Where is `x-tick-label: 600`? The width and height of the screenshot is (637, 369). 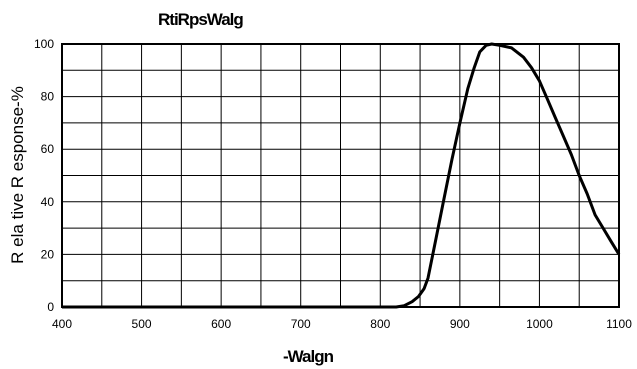 x-tick-label: 600 is located at coordinates (221, 324).